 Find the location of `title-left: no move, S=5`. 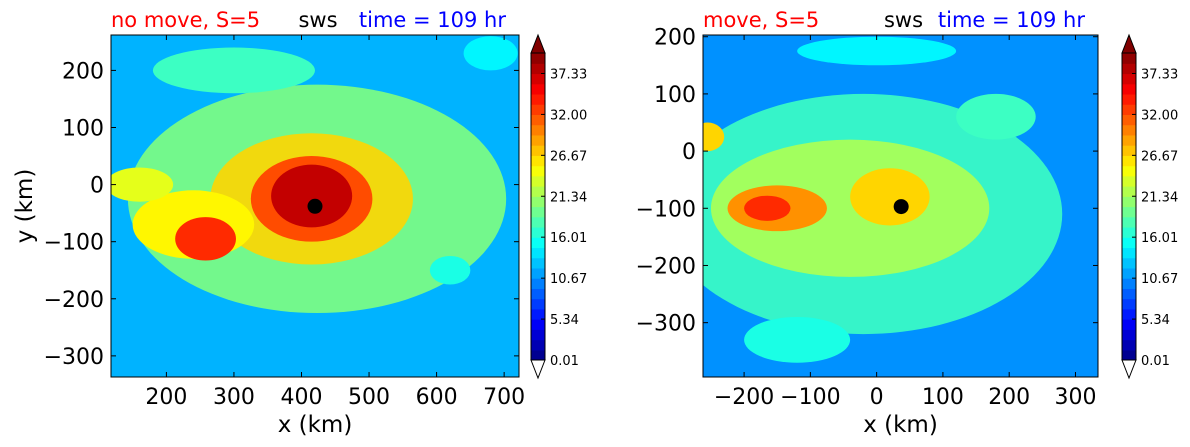

title-left: no move, S=5 is located at coordinates (185, 20).